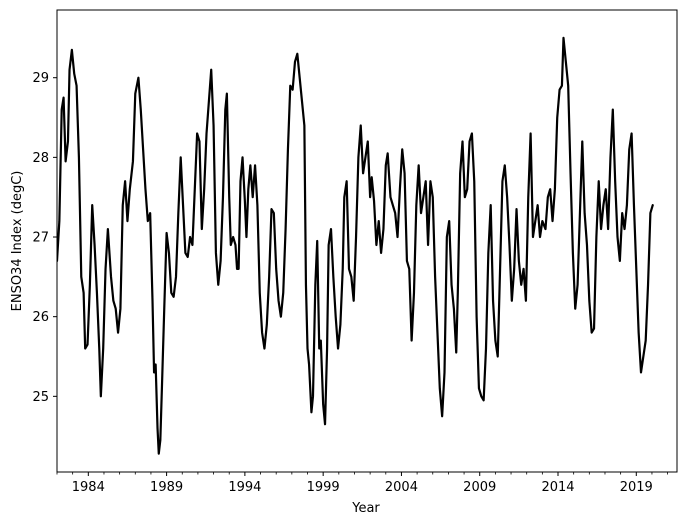 This screenshot has height=525, width=687. I want to click on x-axis: 1984 1989 1994 1999 2004 2009 2014 2019, so click(362, 483).